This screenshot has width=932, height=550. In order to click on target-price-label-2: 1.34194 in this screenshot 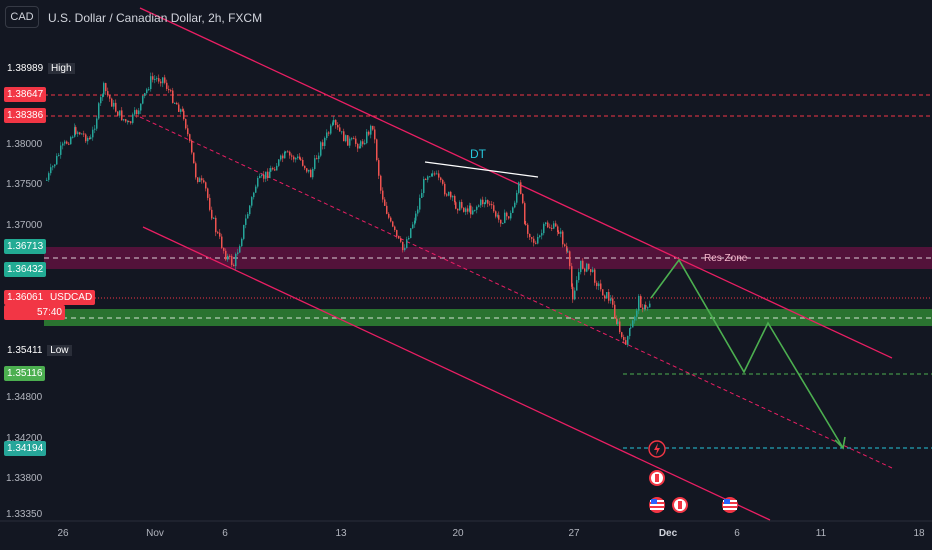, I will do `click(25, 448)`.